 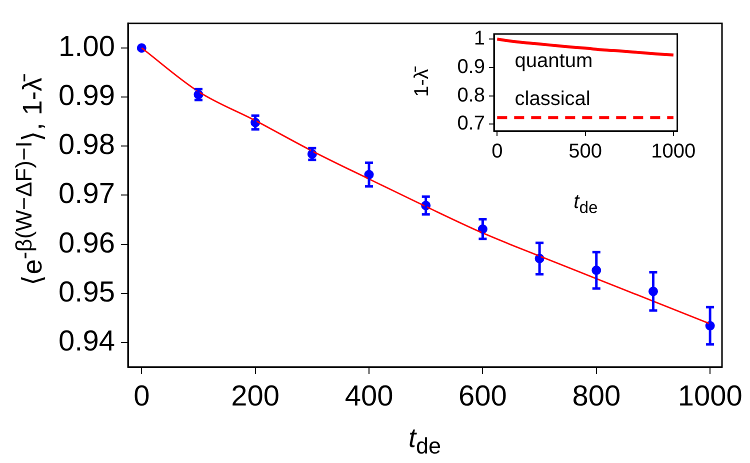 I want to click on x-tick-label: 800, so click(x=596, y=396).